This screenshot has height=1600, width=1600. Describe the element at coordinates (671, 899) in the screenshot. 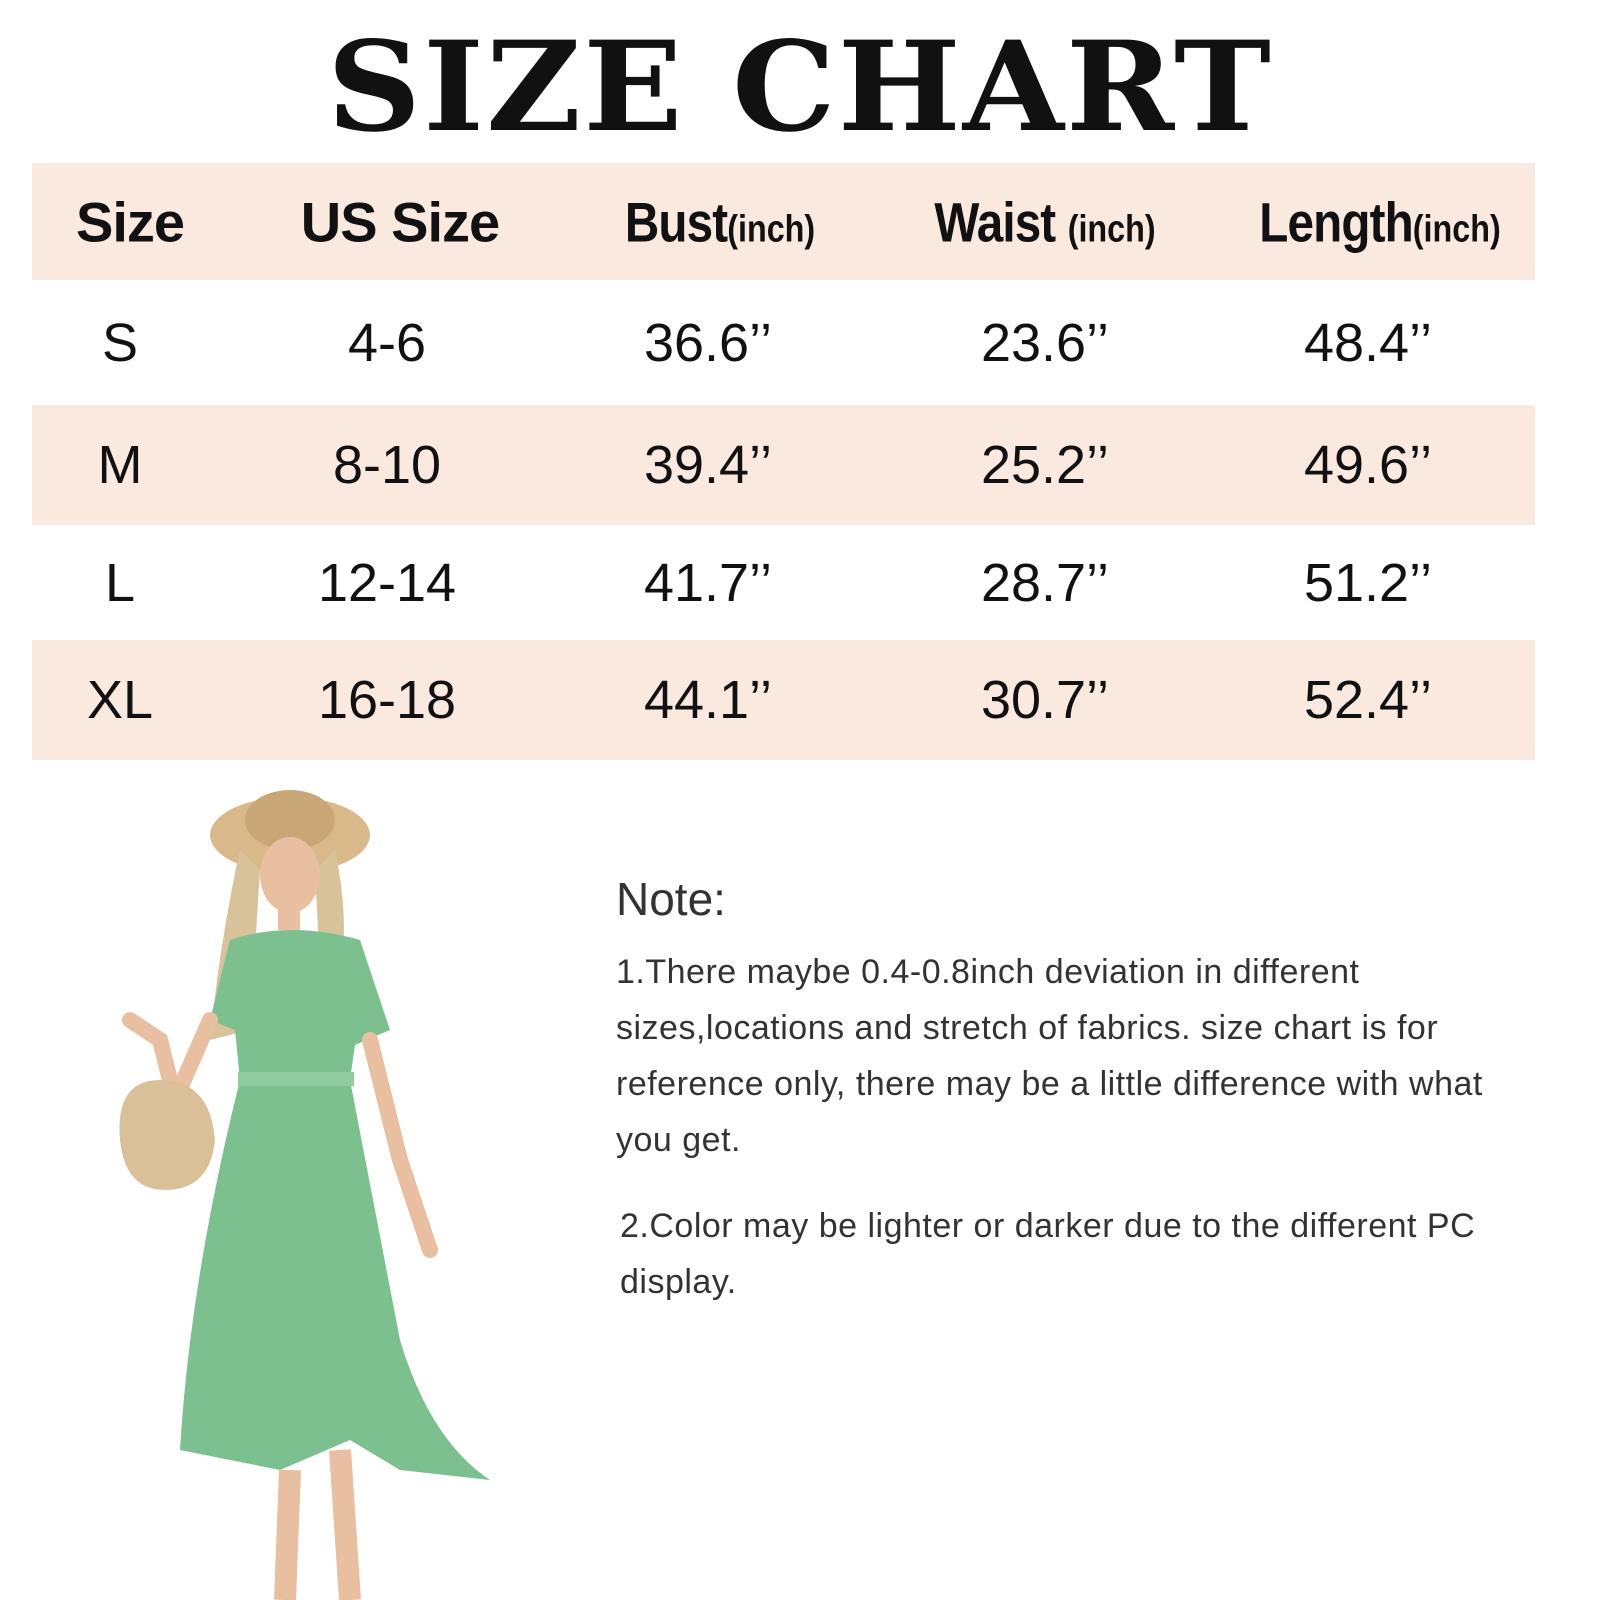

I see `note-heading: Note:` at that location.